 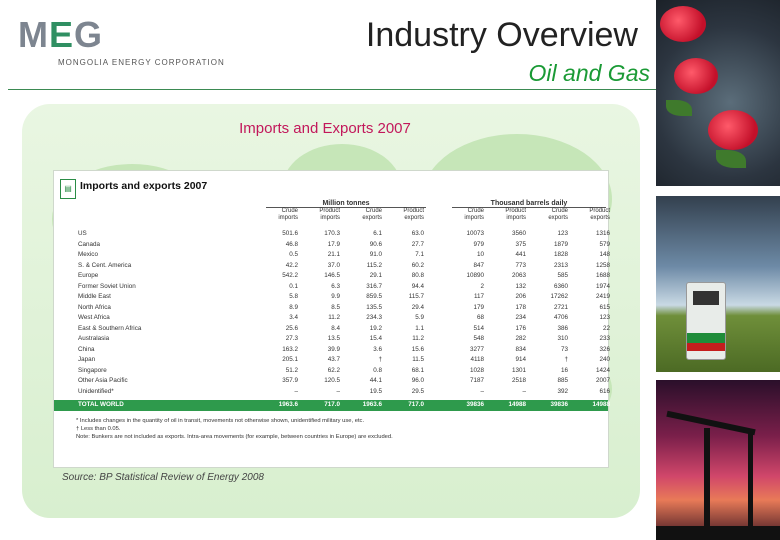 I want to click on table-cell: 148, so click(x=604, y=254).